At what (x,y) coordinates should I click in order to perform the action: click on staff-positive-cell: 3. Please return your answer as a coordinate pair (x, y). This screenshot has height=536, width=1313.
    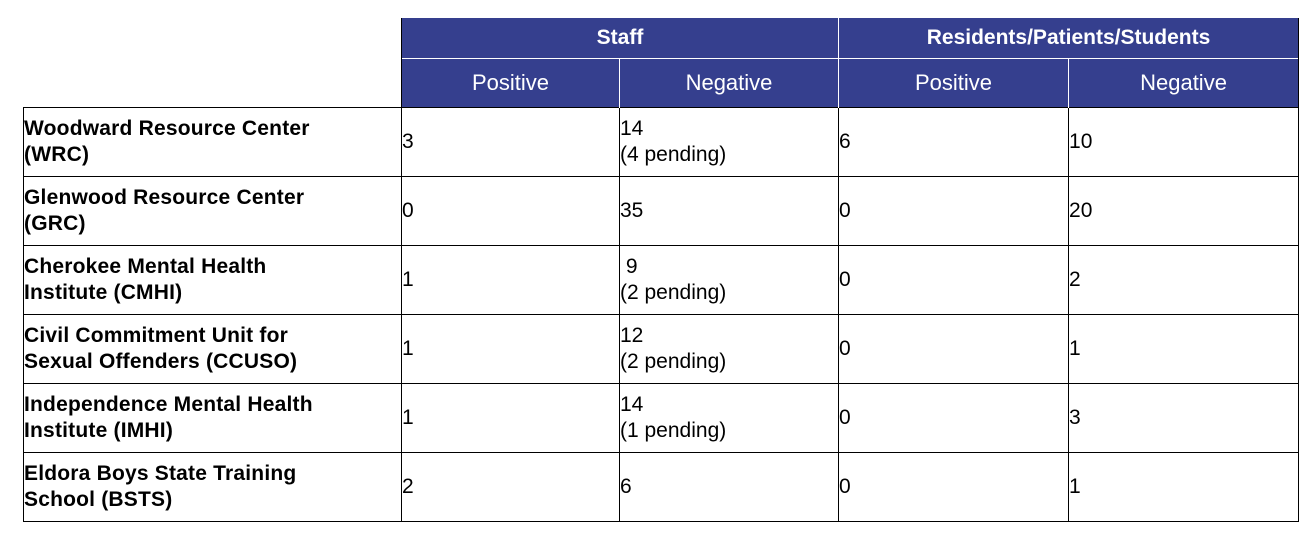
    Looking at the image, I should click on (510, 141).